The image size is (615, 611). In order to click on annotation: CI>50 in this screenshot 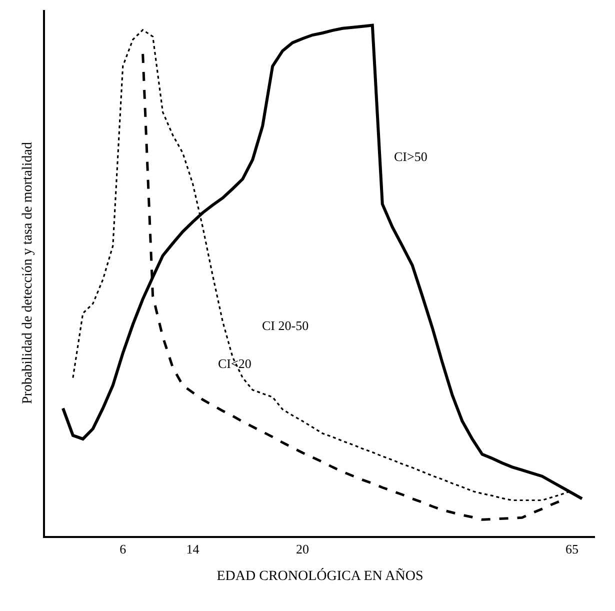, I will do `click(411, 156)`.